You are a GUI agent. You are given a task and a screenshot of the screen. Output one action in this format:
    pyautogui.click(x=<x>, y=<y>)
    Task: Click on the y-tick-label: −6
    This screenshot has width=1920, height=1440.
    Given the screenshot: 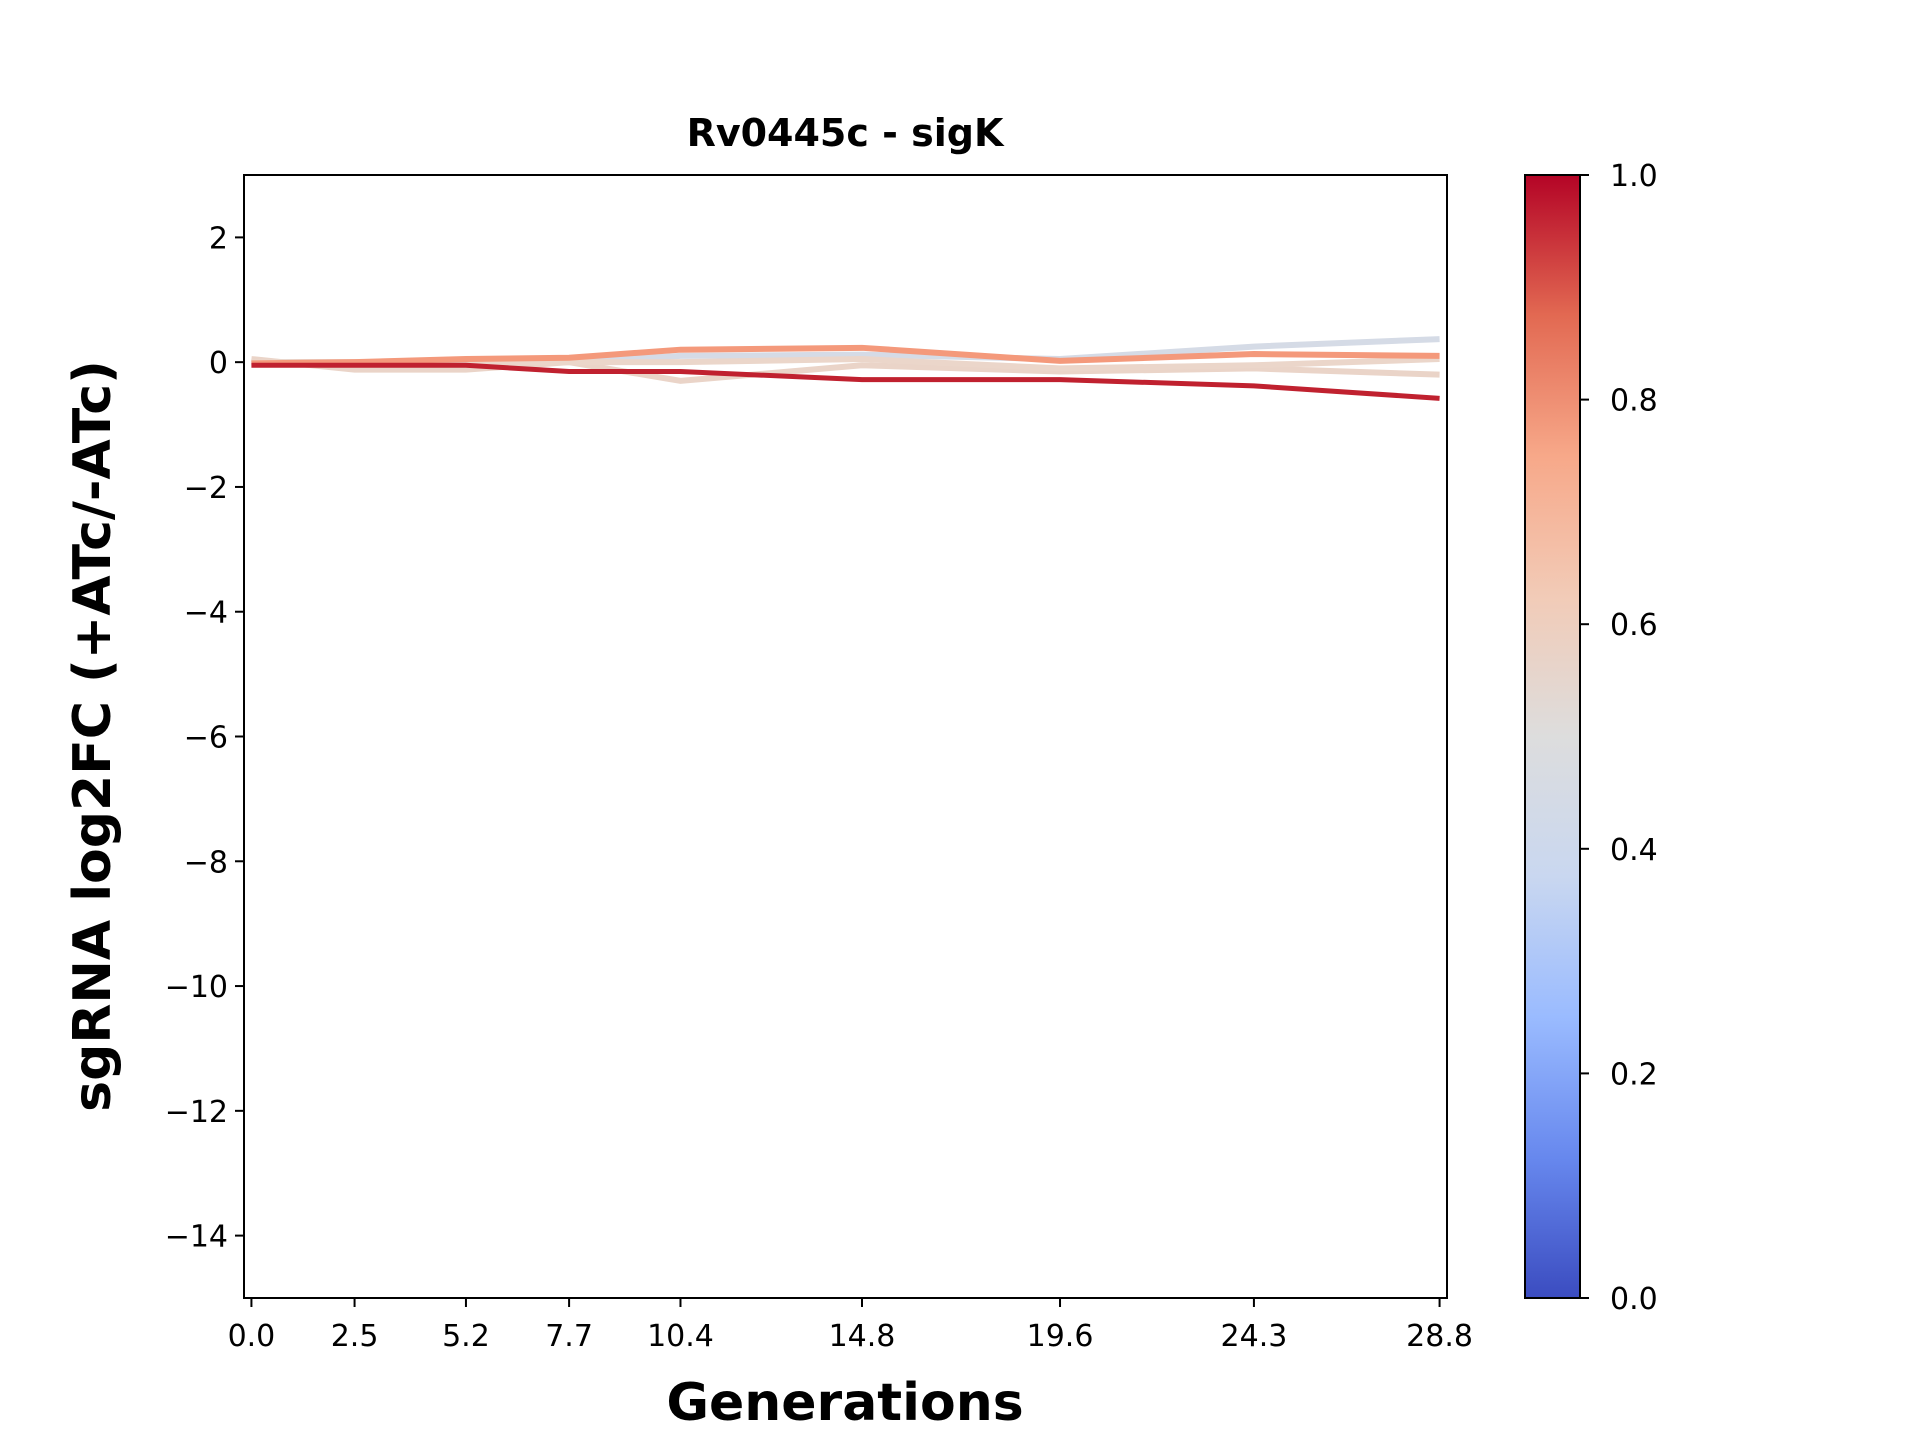 What is the action you would take?
    pyautogui.click(x=206, y=738)
    